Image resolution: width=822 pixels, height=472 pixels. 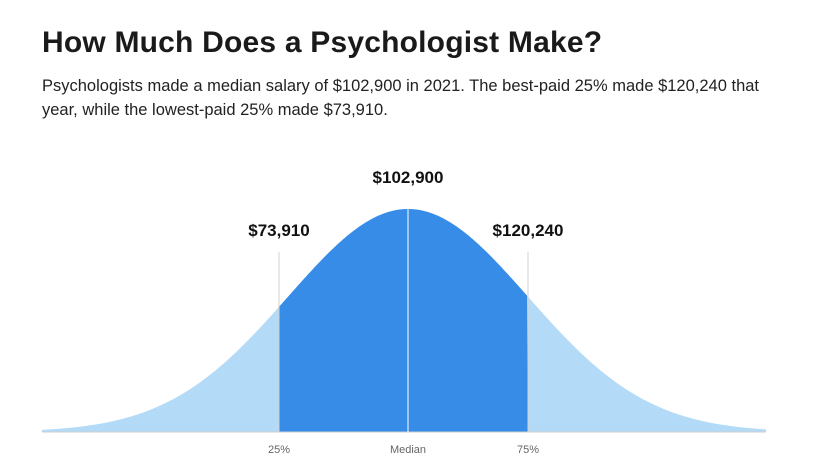 I want to click on value-label: $102,900, so click(x=408, y=177).